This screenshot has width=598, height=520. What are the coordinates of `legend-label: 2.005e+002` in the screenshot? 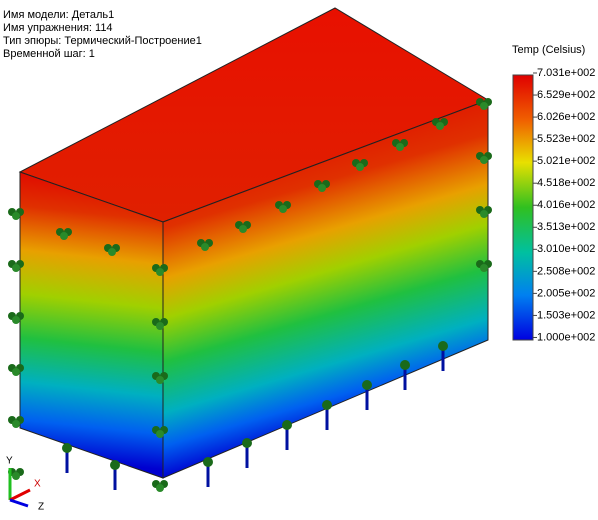 It's located at (566, 293).